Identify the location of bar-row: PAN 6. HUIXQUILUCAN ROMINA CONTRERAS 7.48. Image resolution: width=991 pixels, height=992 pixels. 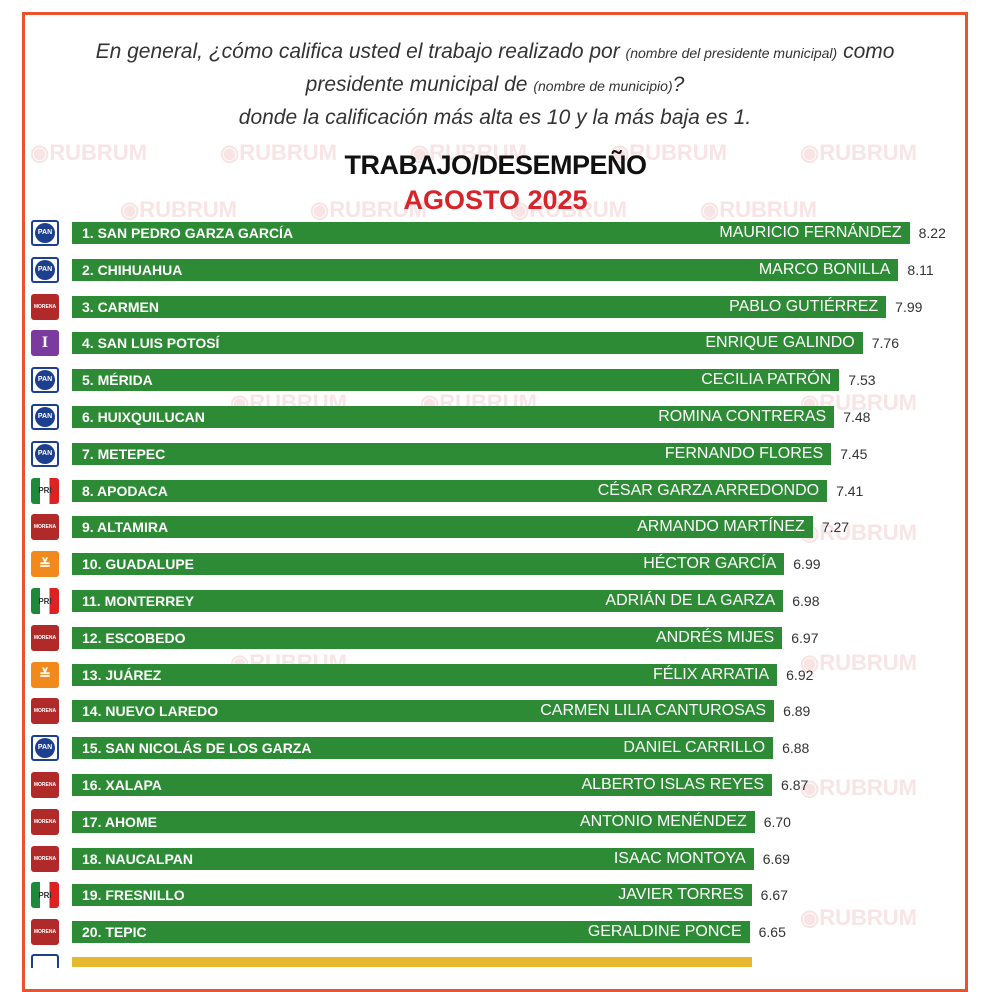
(495, 417).